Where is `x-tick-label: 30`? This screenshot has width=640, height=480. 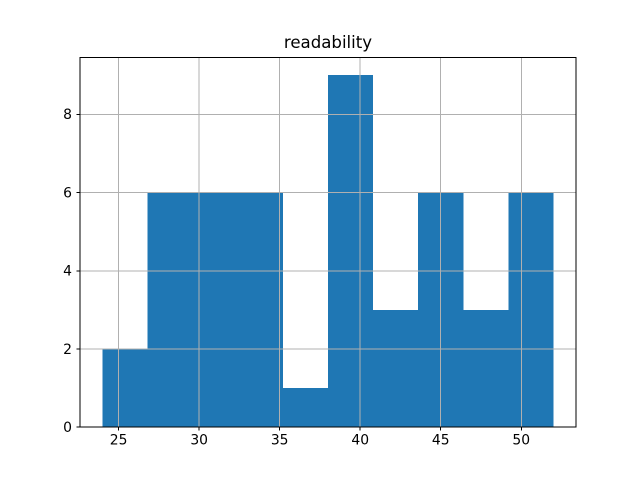 x-tick-label: 30 is located at coordinates (199, 441).